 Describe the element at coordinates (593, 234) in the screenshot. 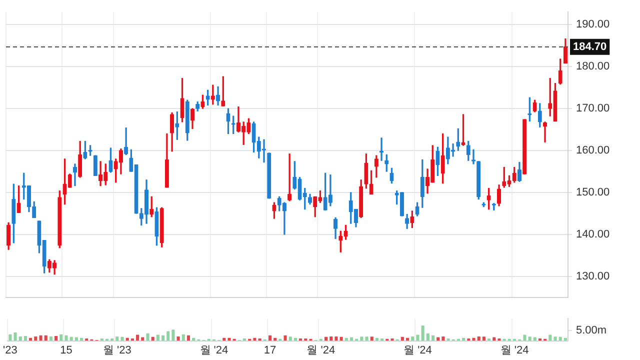

I see `y-tick-label: 140.00` at that location.